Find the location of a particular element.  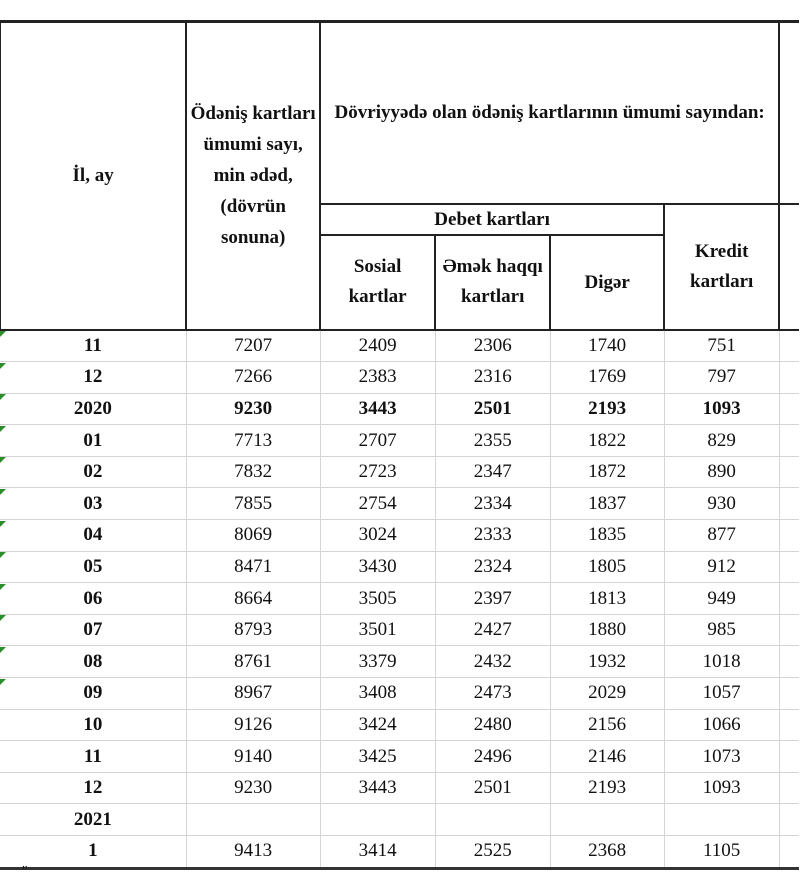

cell-other: 1835 is located at coordinates (607, 535).